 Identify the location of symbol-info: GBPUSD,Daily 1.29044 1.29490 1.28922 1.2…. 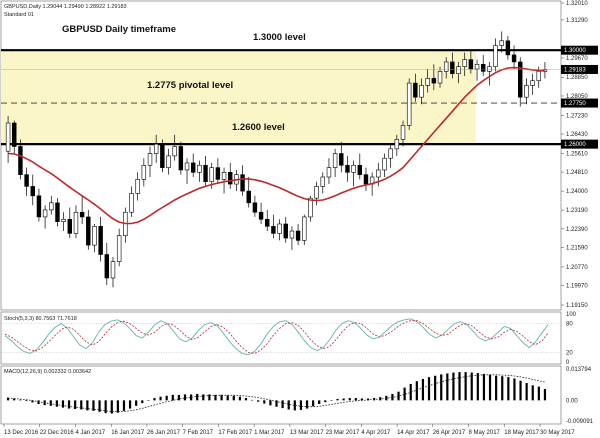
(65, 7).